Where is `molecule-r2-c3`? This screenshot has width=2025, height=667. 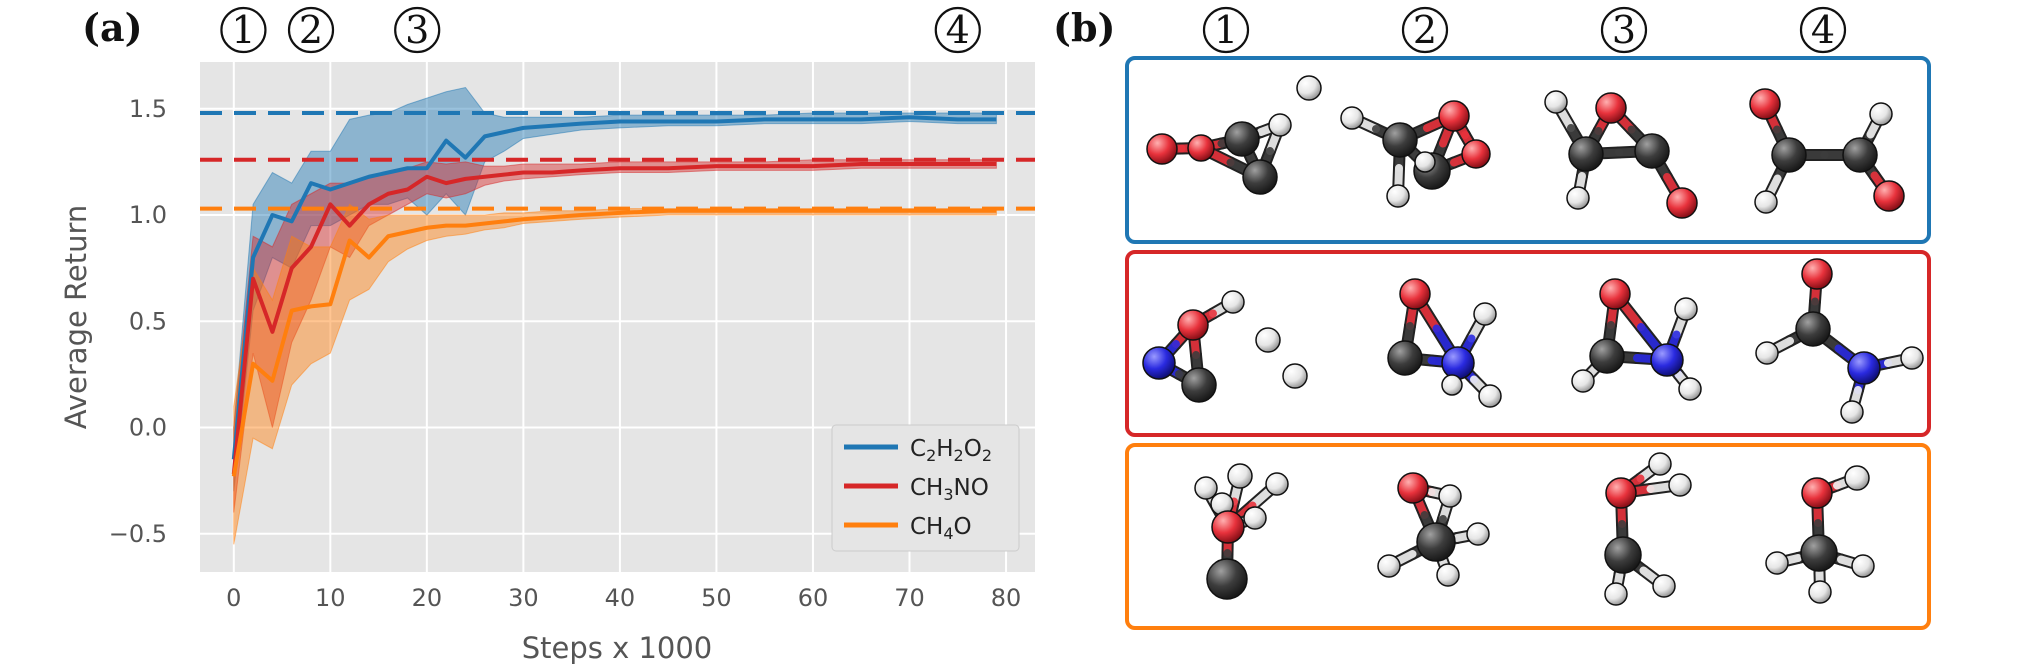
molecule-r2-c3 is located at coordinates (1636, 339).